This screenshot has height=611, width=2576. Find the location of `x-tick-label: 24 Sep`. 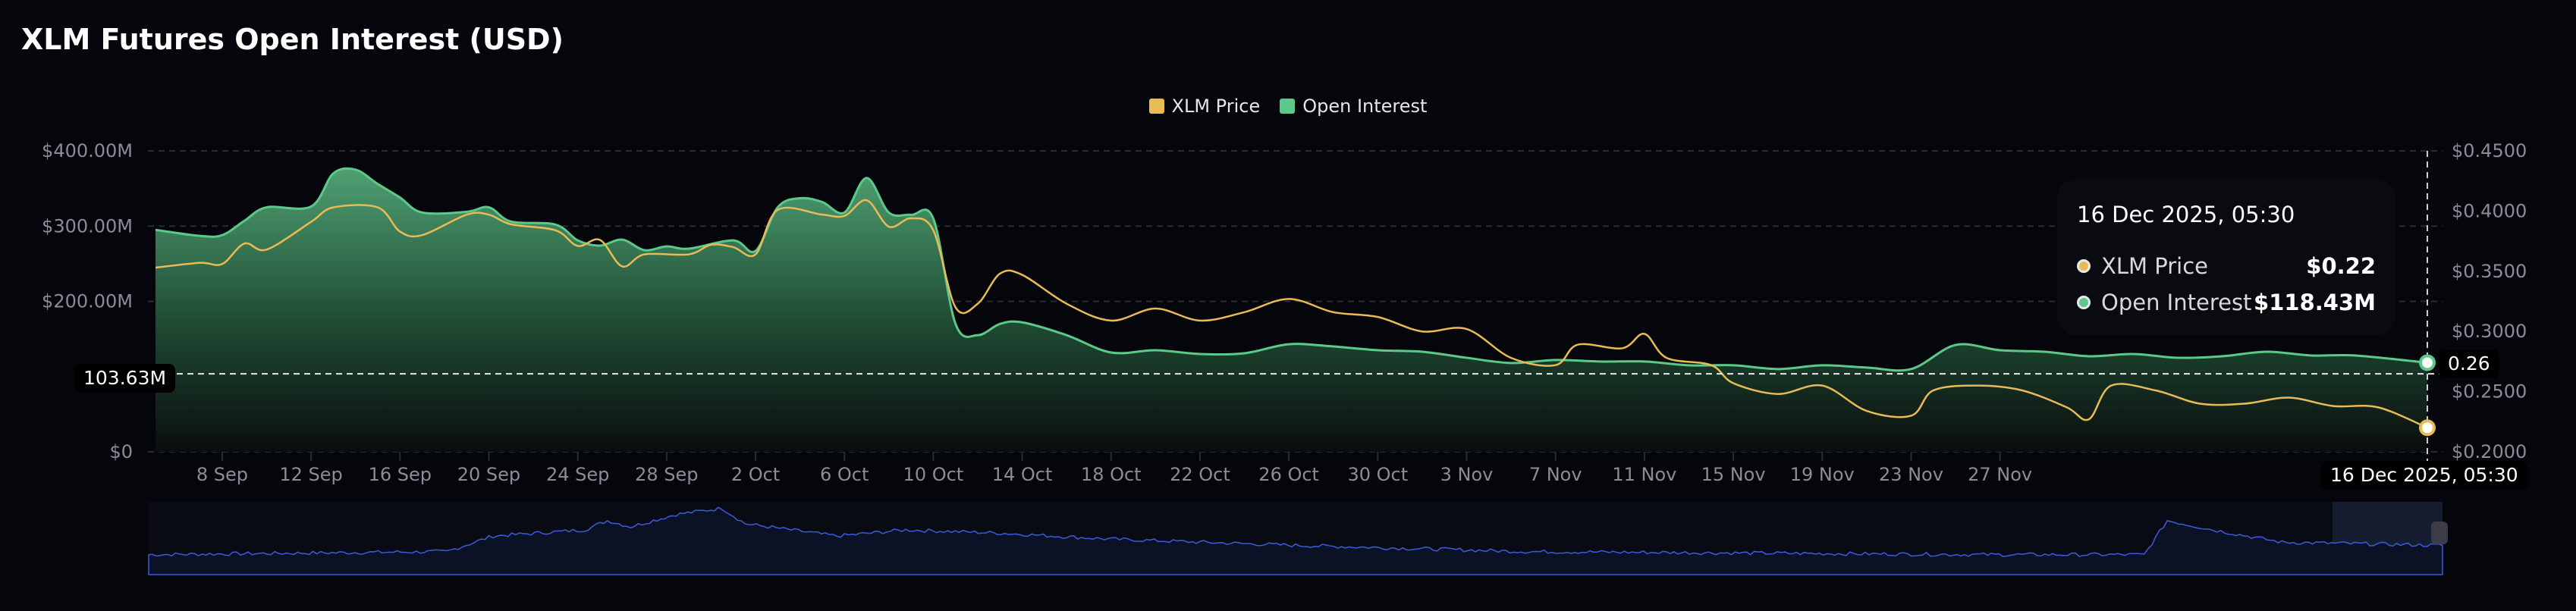

x-tick-label: 24 Sep is located at coordinates (577, 474).